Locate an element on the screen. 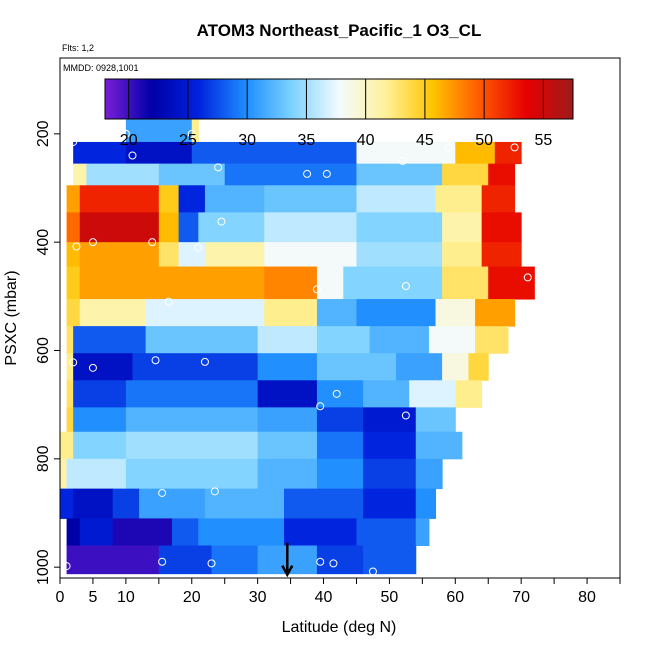  latitude-marker-arrow is located at coordinates (287, 560).